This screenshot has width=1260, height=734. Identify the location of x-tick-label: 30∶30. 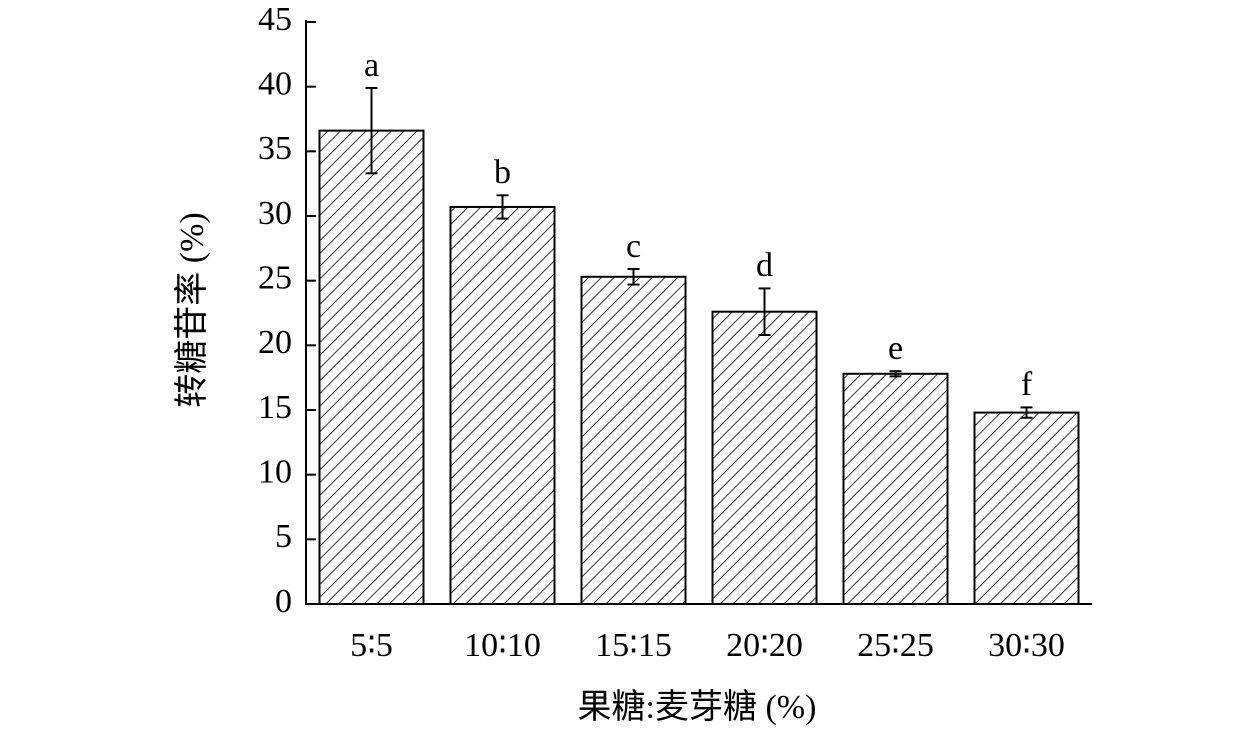
(1026, 645).